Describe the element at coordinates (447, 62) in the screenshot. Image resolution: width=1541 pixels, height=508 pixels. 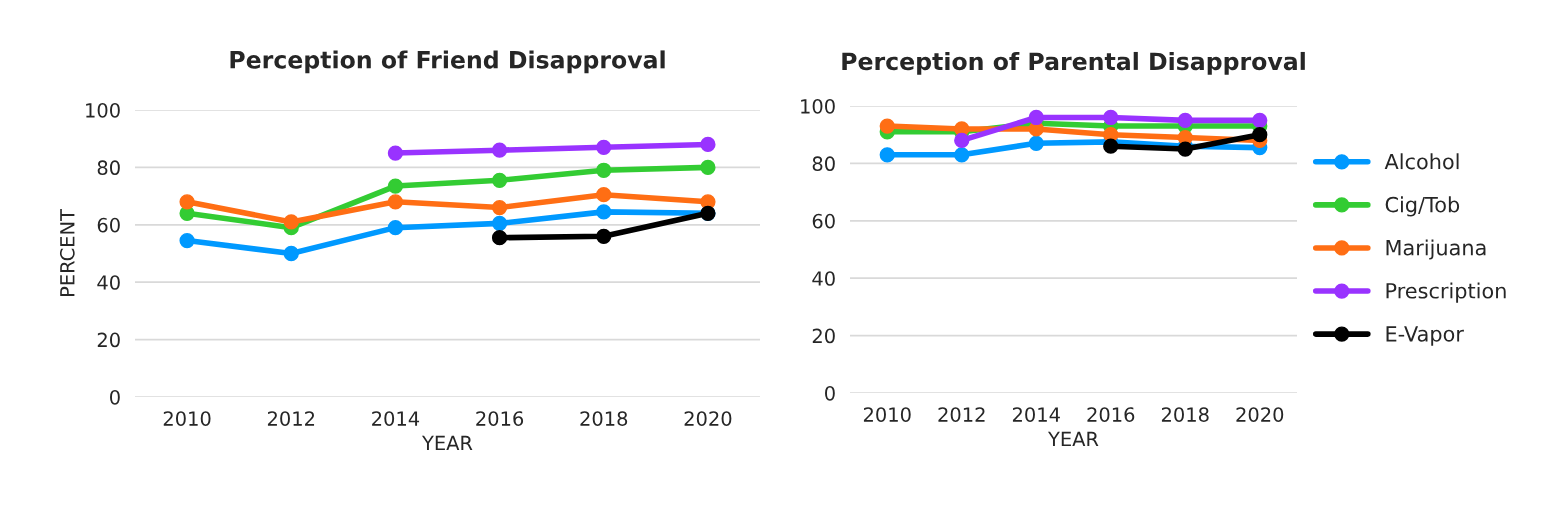
I see `chart-title: Perception of Friend Disapproval` at that location.